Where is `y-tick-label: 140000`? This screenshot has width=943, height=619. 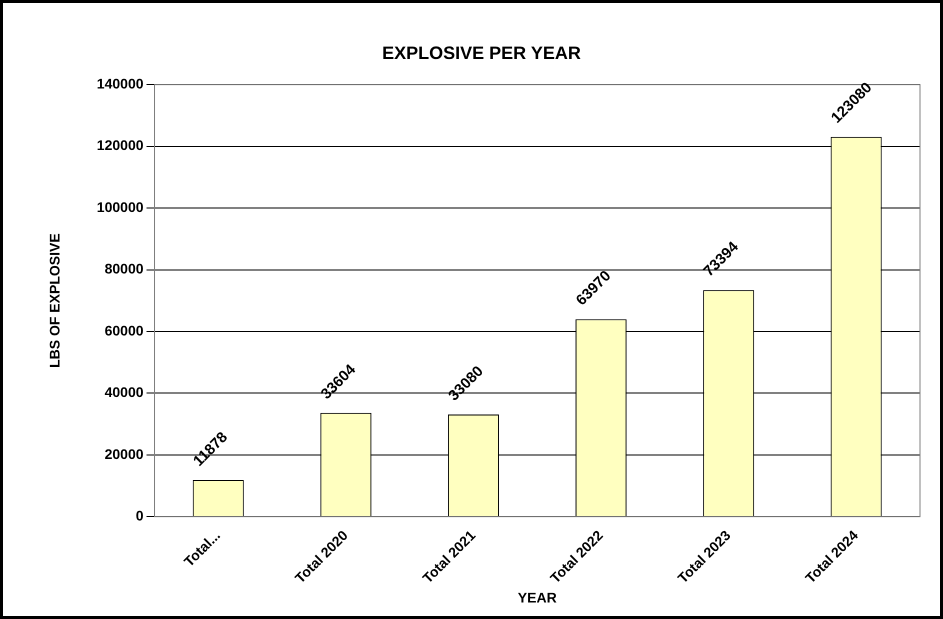
y-tick-label: 140000 is located at coordinates (120, 83).